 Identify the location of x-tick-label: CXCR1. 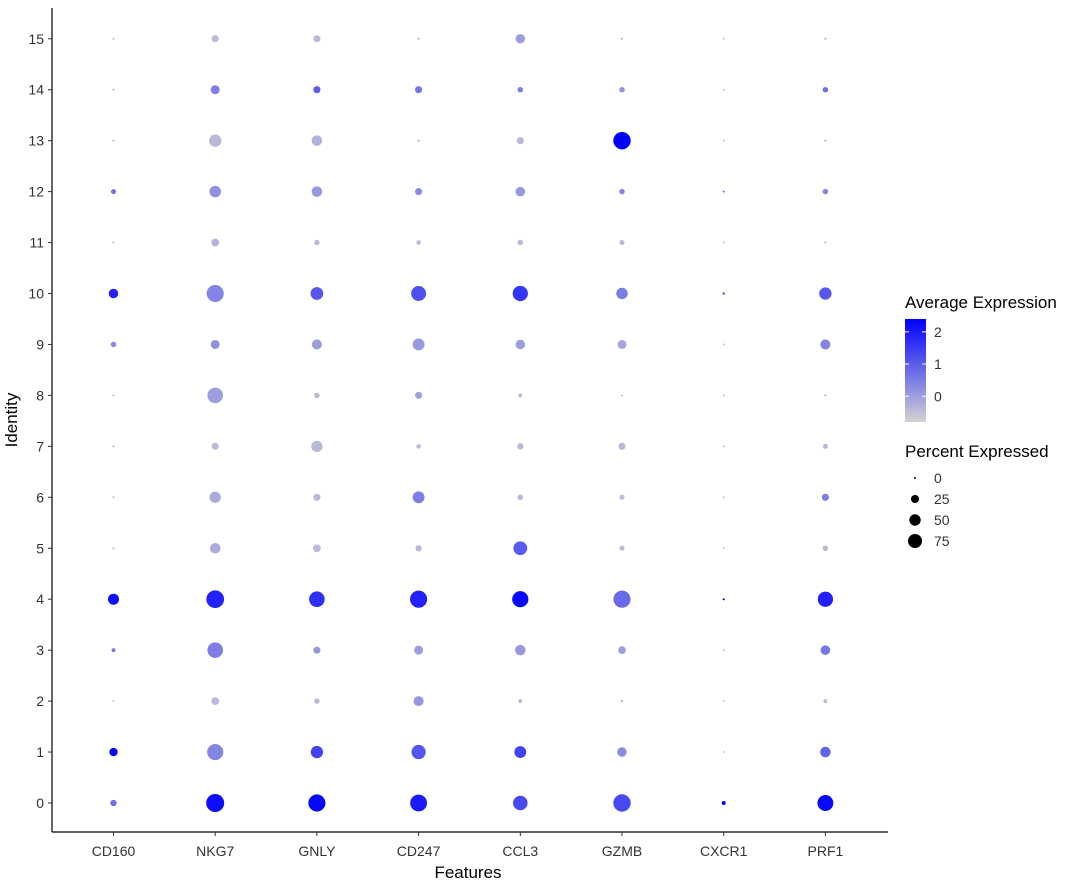
(724, 851).